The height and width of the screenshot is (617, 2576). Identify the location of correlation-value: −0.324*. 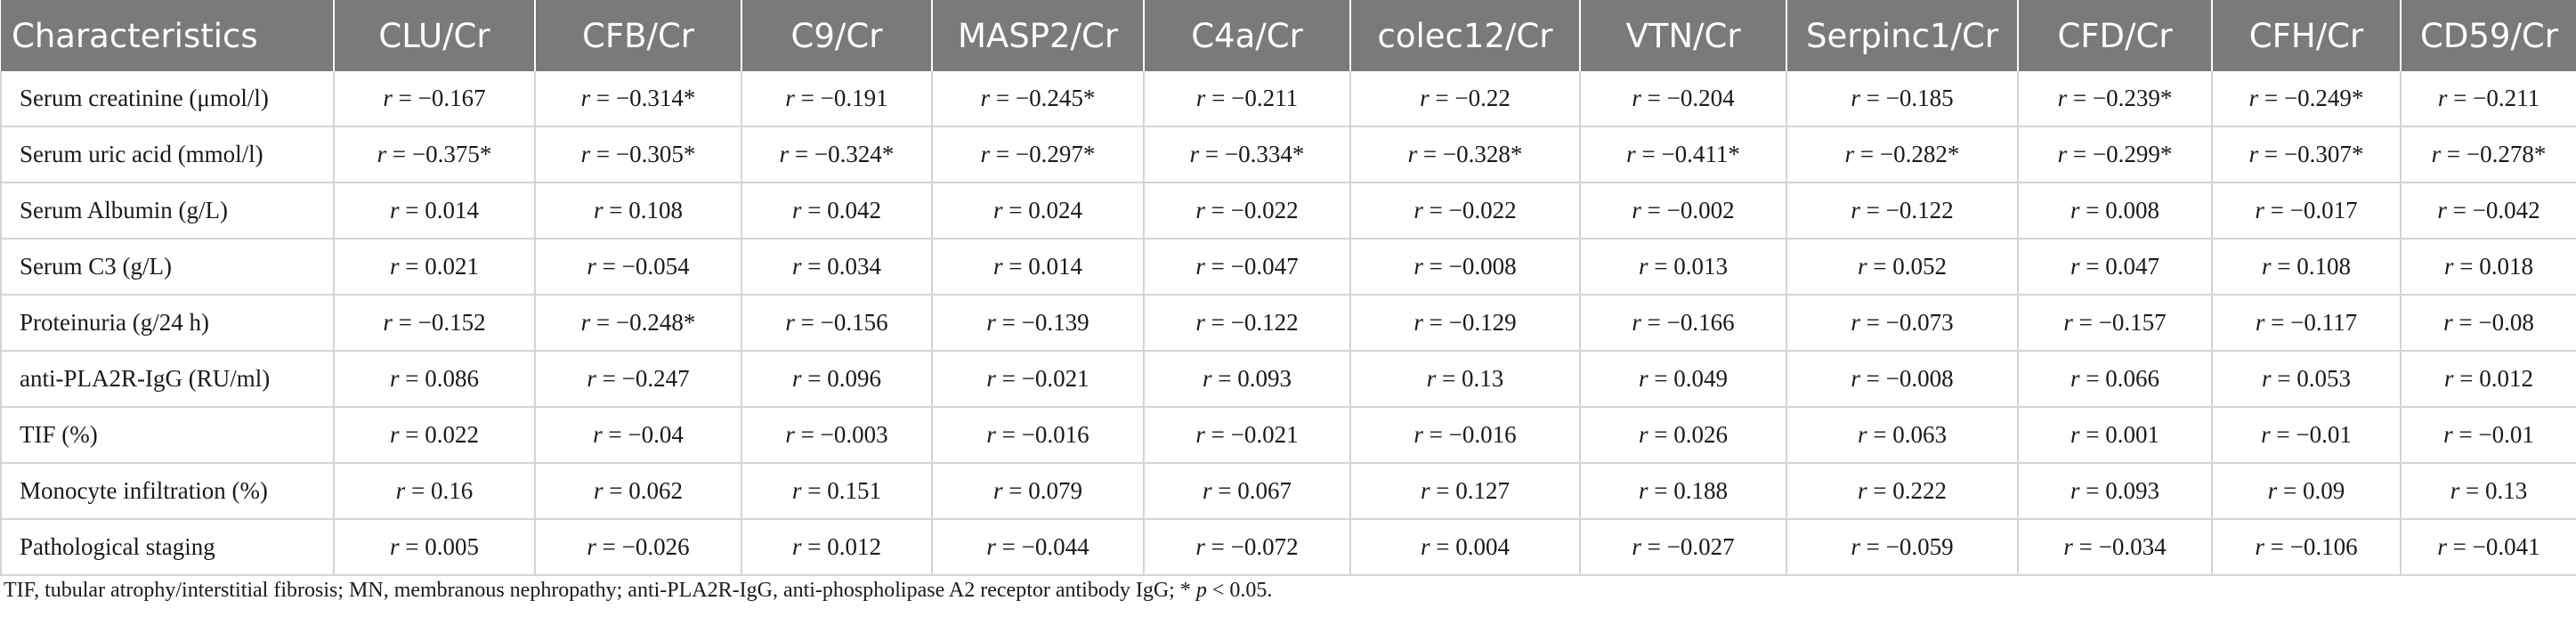
(854, 154).